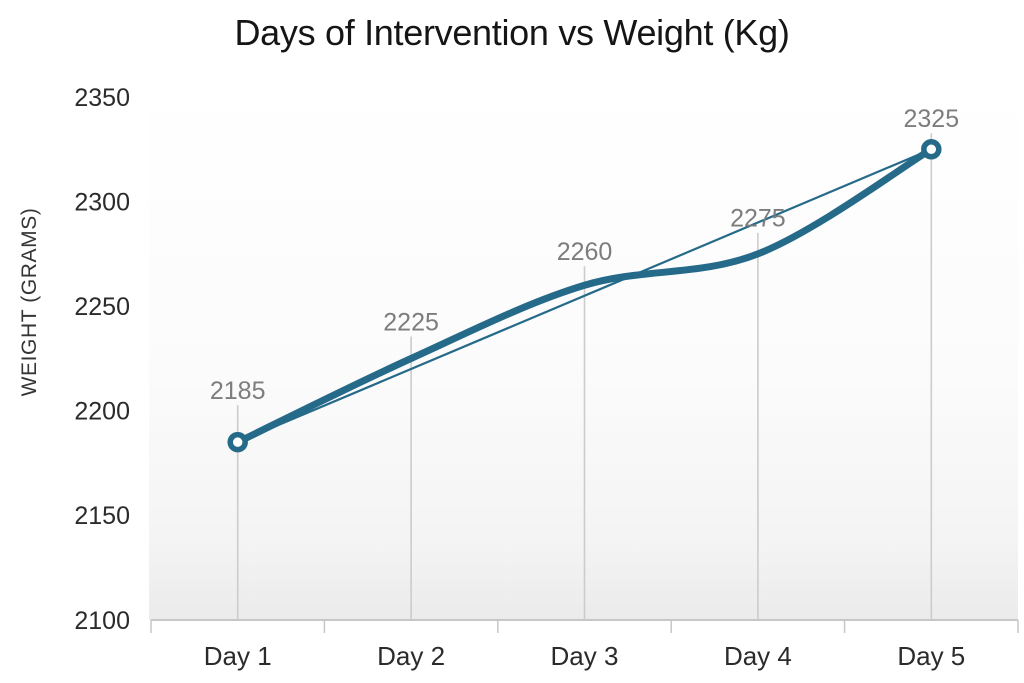 This screenshot has width=1024, height=683. Describe the element at coordinates (931, 119) in the screenshot. I see `data-label: 2325` at that location.